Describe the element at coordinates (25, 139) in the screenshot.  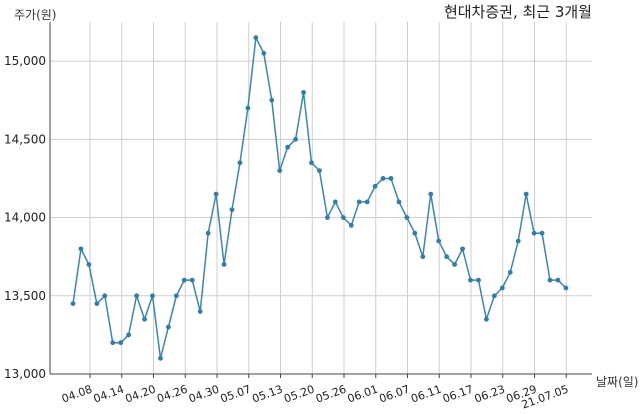
I see `y-tick-label: 14,500` at that location.